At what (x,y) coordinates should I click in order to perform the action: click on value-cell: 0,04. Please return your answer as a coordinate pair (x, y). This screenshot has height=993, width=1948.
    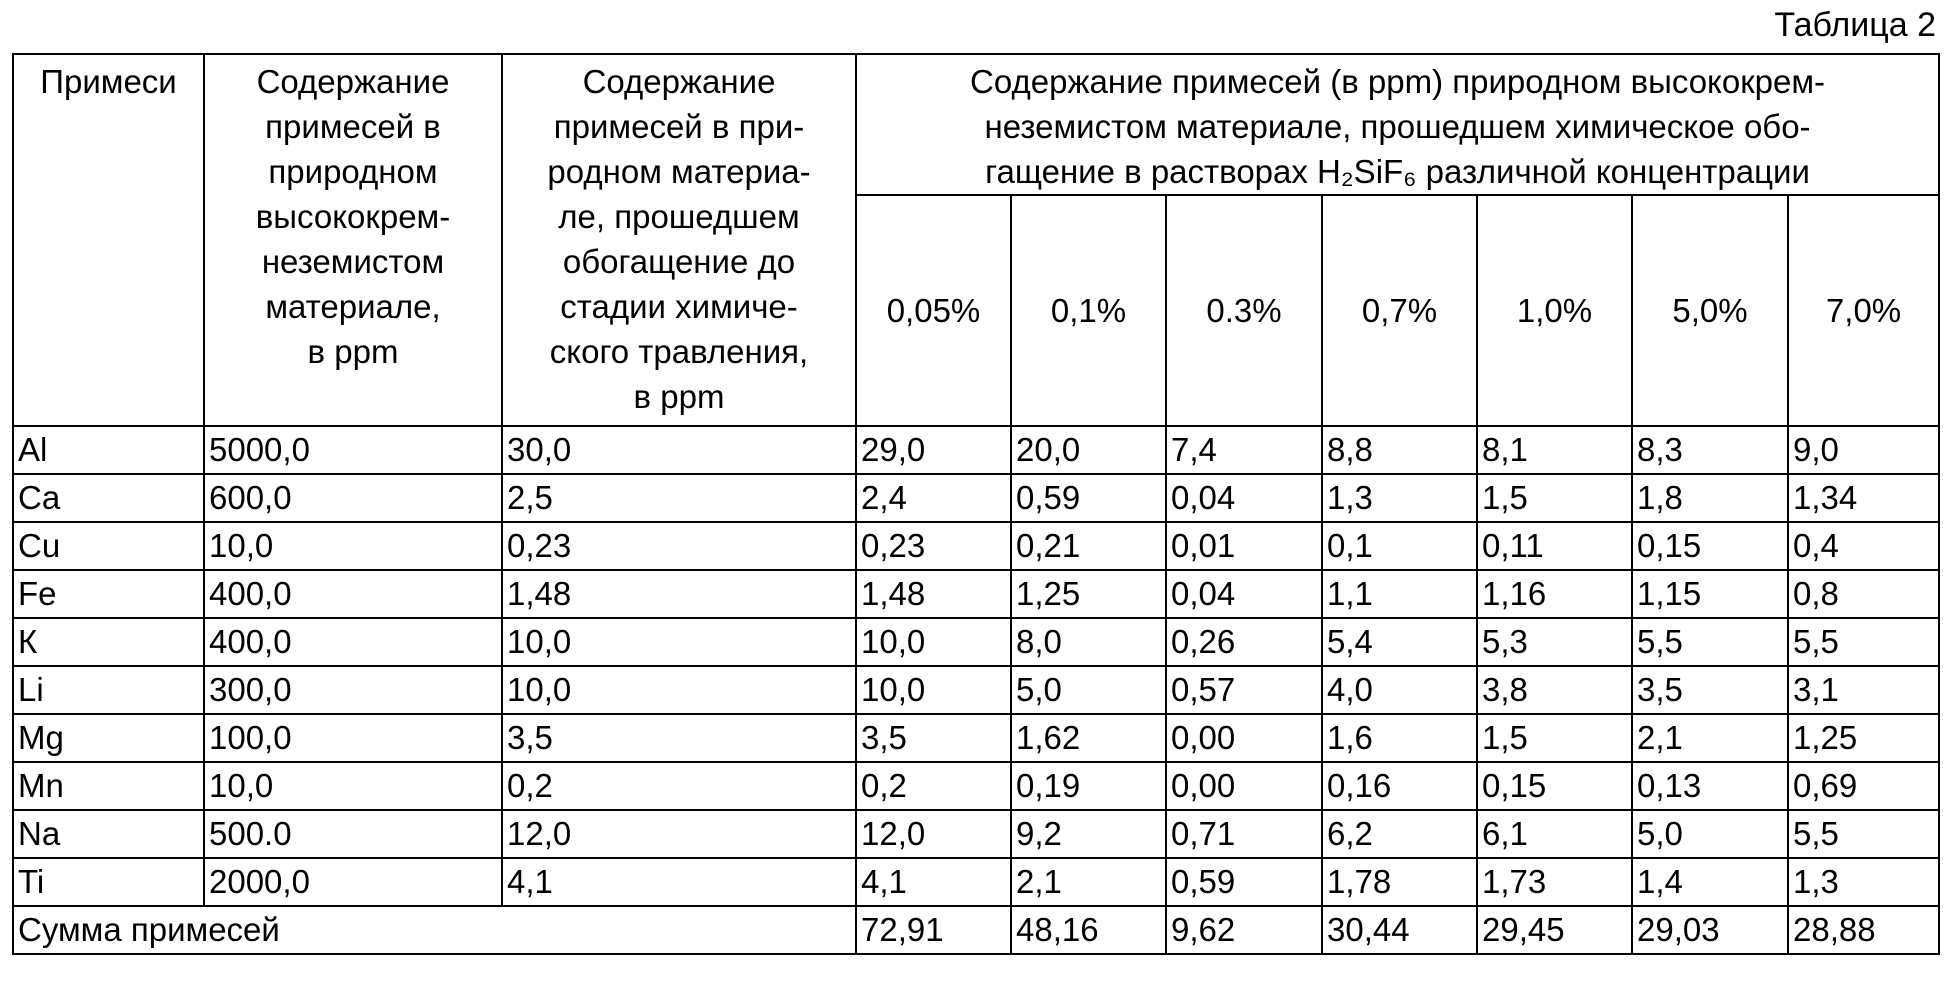
    Looking at the image, I should click on (1244, 594).